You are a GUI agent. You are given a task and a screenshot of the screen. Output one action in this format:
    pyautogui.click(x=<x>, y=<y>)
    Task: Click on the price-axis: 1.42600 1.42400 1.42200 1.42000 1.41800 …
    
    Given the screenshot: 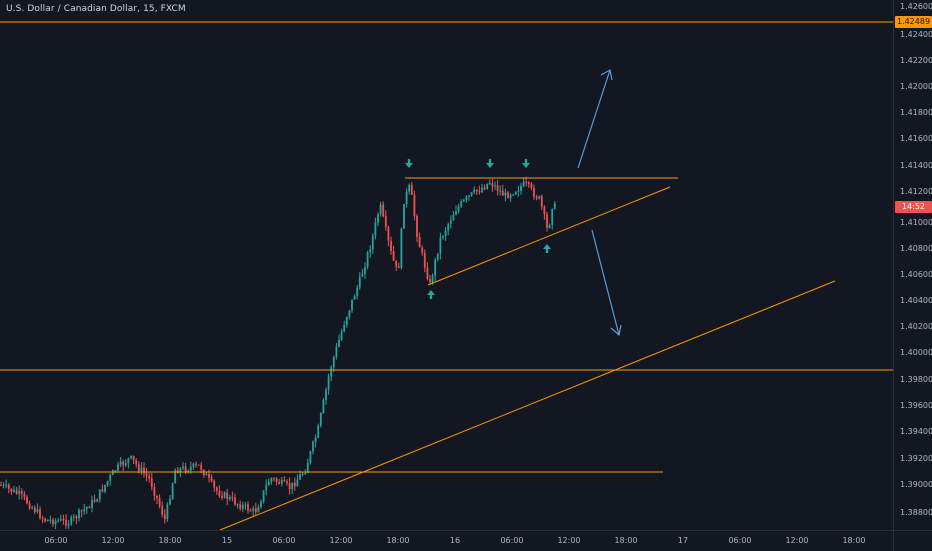 What is the action you would take?
    pyautogui.click(x=912, y=265)
    